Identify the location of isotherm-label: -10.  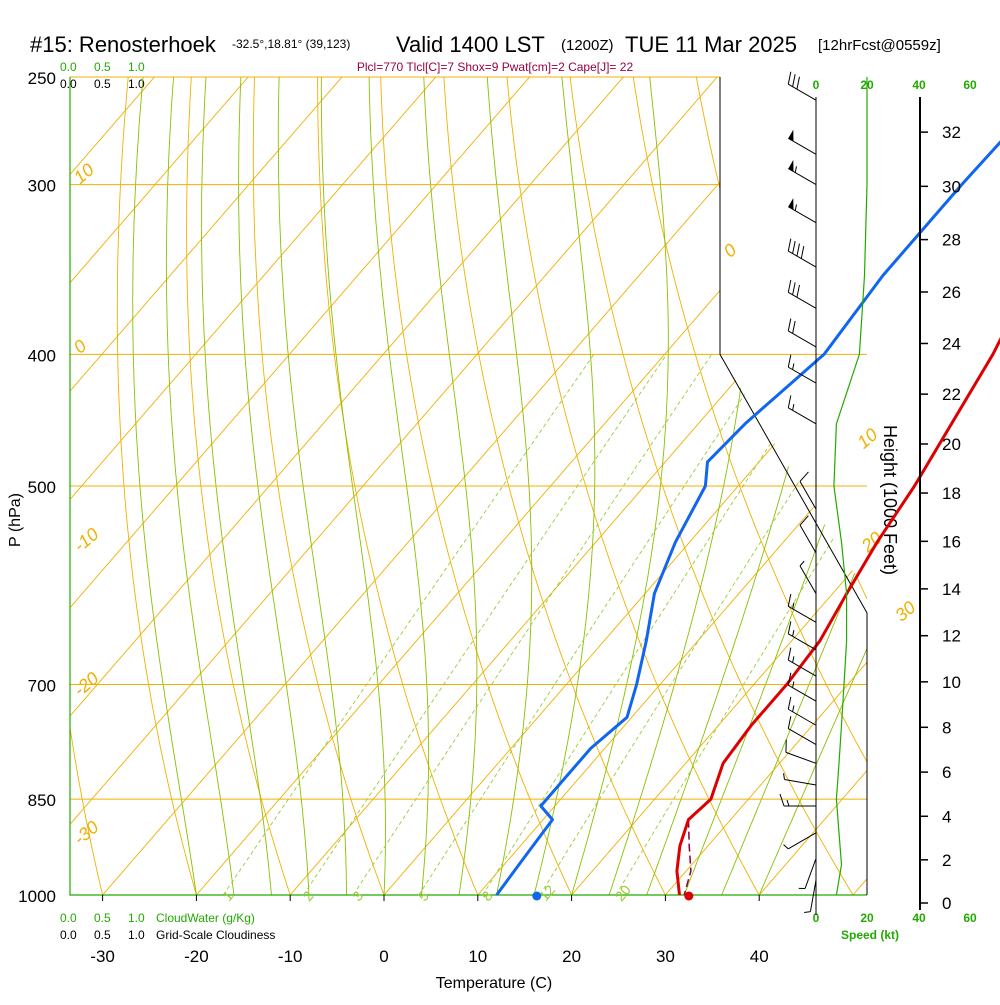
(86, 540).